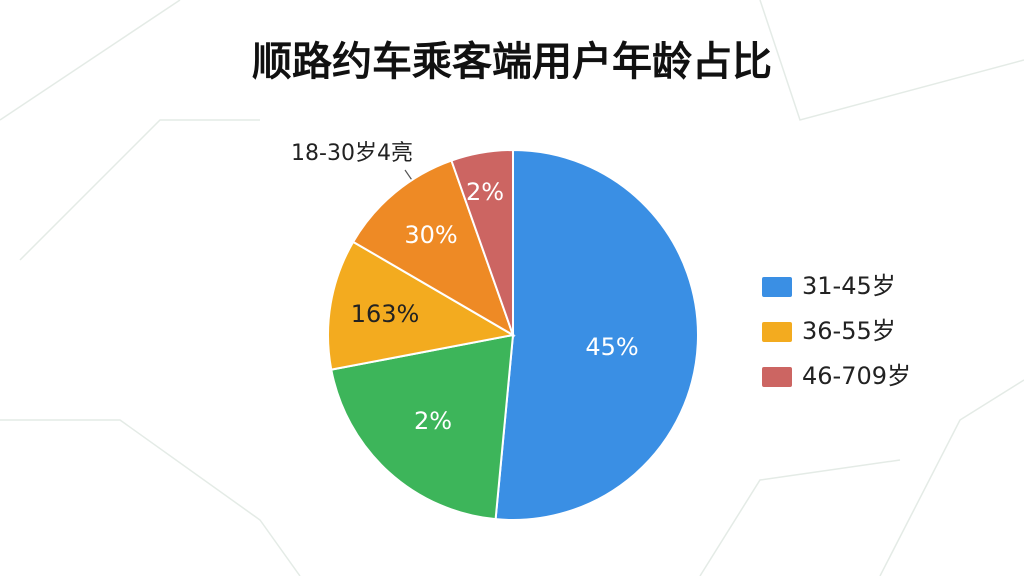 The image size is (1024, 576). What do you see at coordinates (430, 235) in the screenshot?
I see `slice-label: 30%` at bounding box center [430, 235].